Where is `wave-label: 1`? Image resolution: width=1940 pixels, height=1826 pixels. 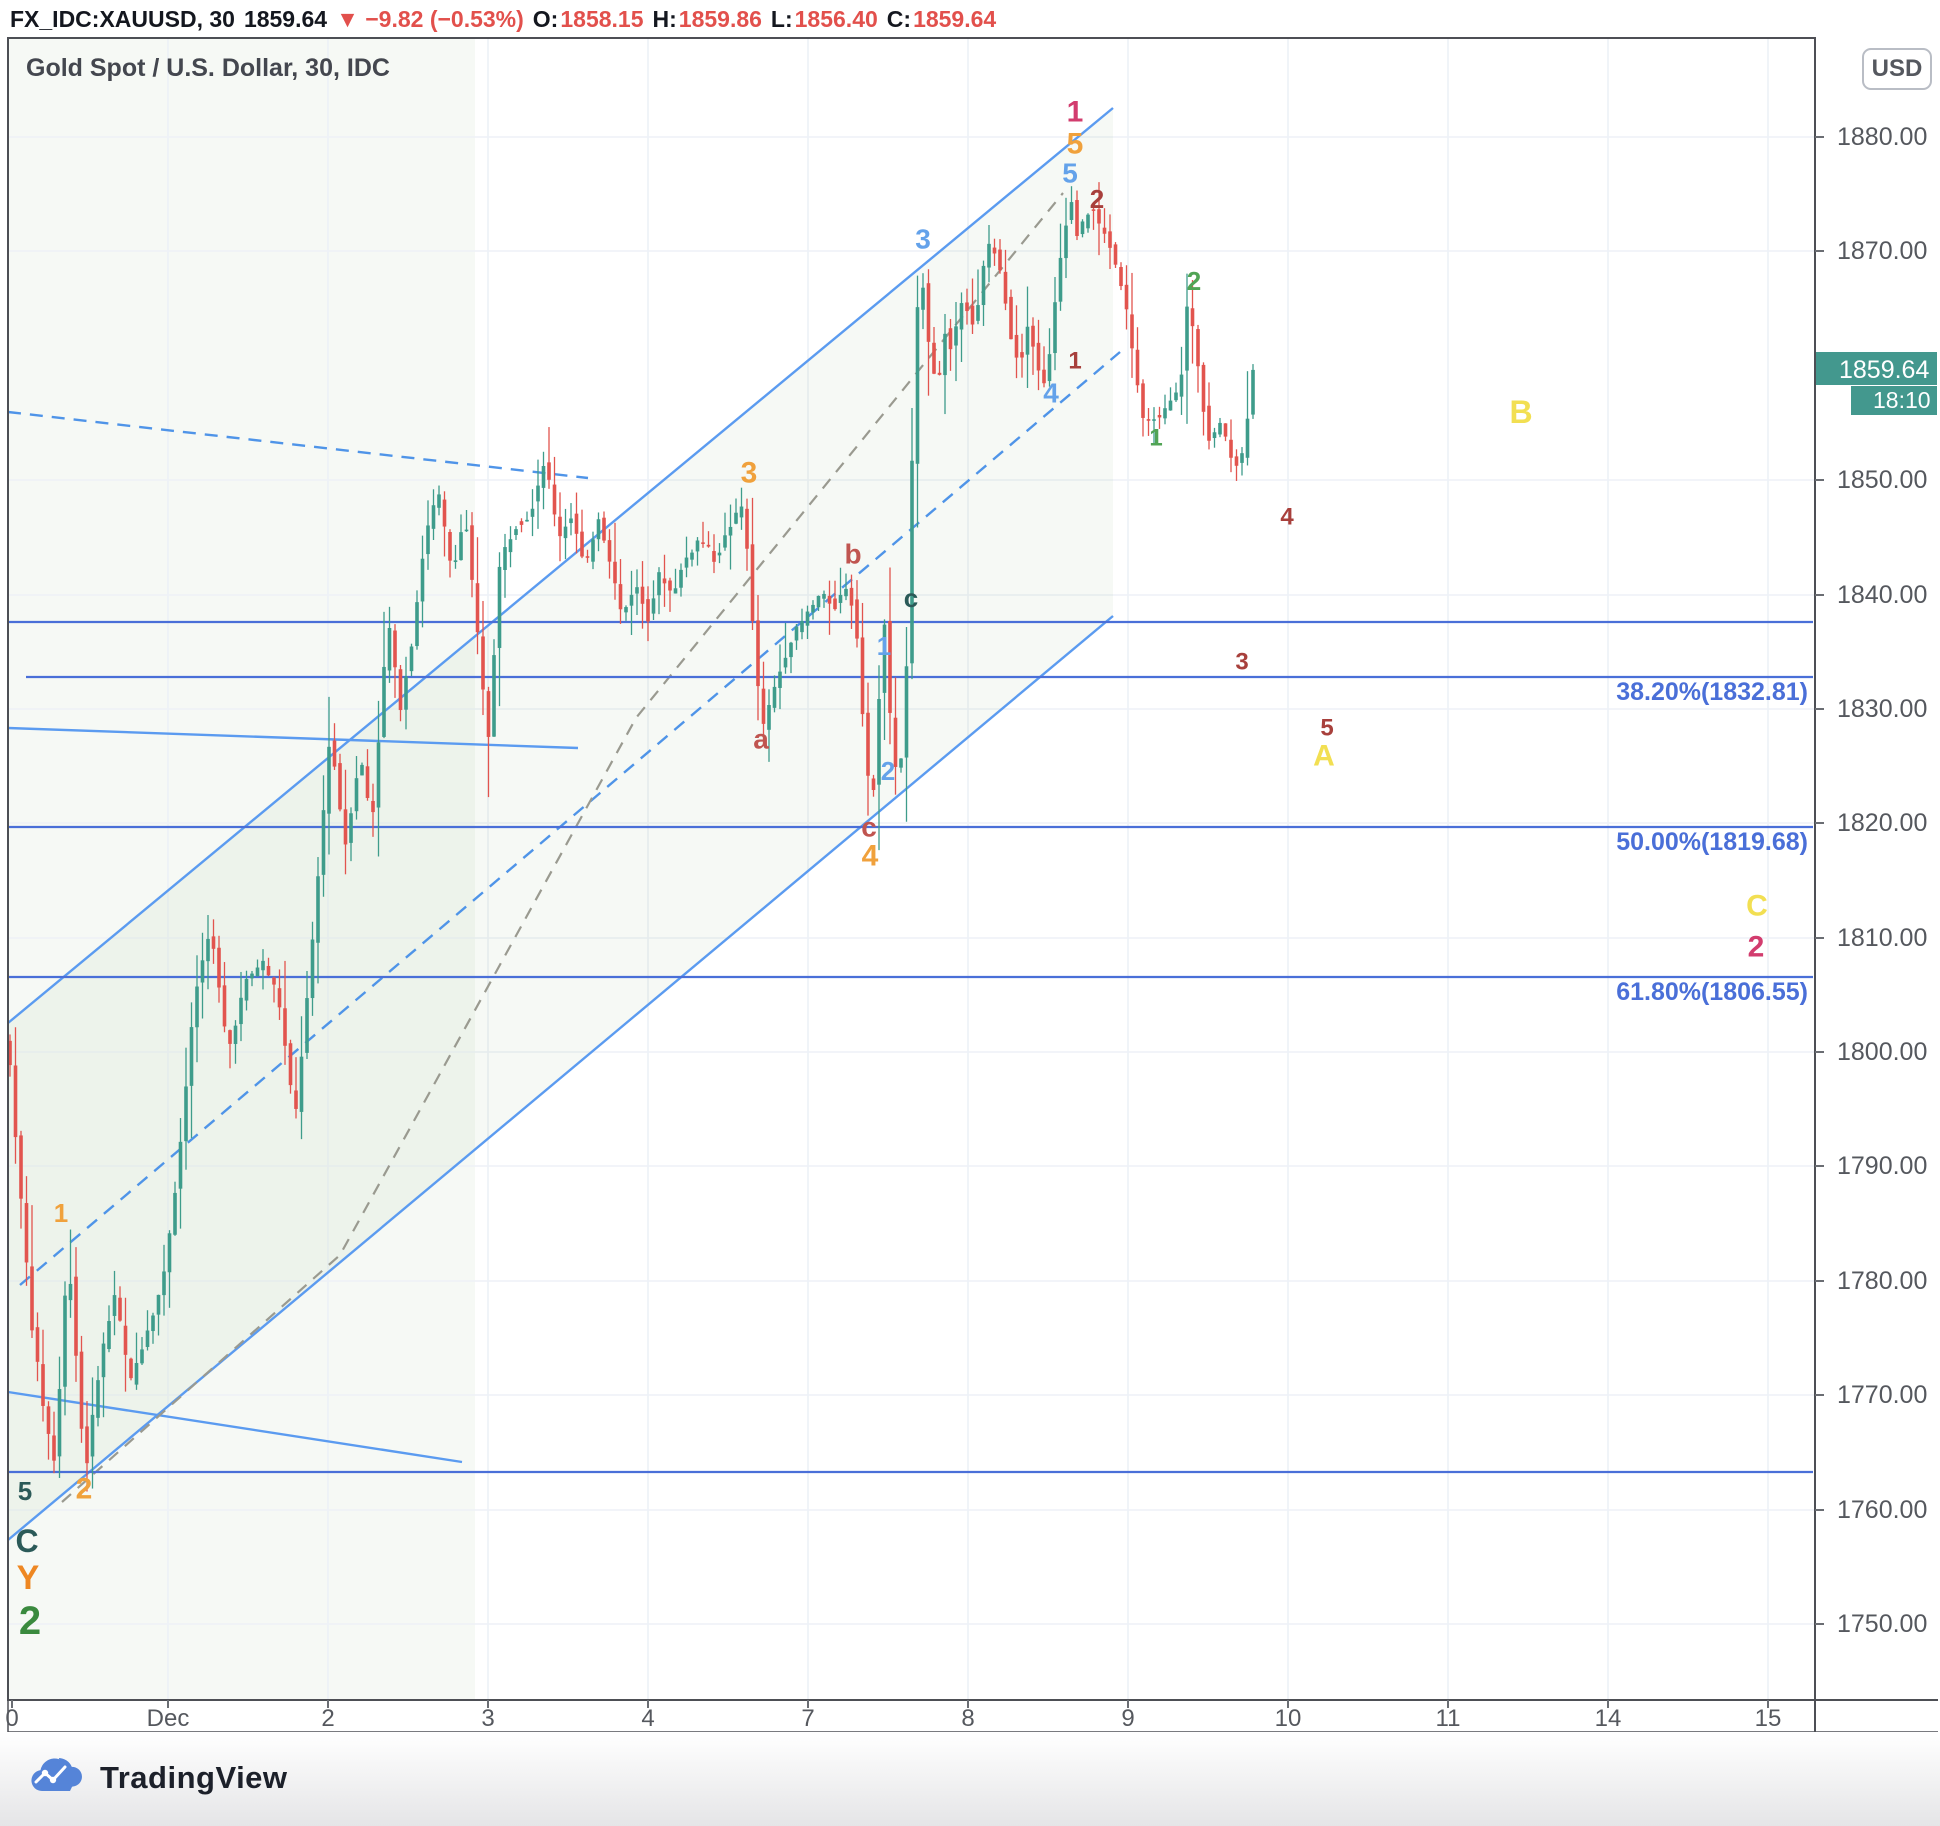
wave-label: 1 is located at coordinates (1074, 361).